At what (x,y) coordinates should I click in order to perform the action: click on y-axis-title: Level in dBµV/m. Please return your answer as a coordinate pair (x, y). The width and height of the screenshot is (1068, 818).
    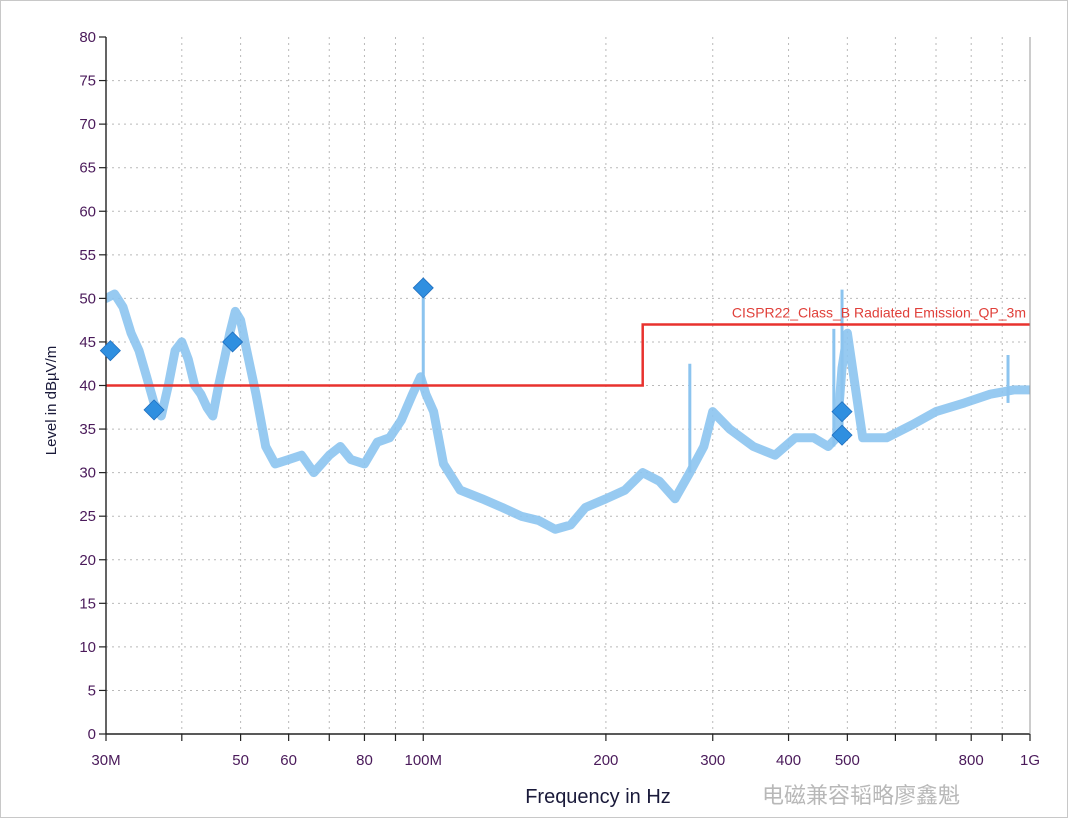
    Looking at the image, I should click on (51, 401).